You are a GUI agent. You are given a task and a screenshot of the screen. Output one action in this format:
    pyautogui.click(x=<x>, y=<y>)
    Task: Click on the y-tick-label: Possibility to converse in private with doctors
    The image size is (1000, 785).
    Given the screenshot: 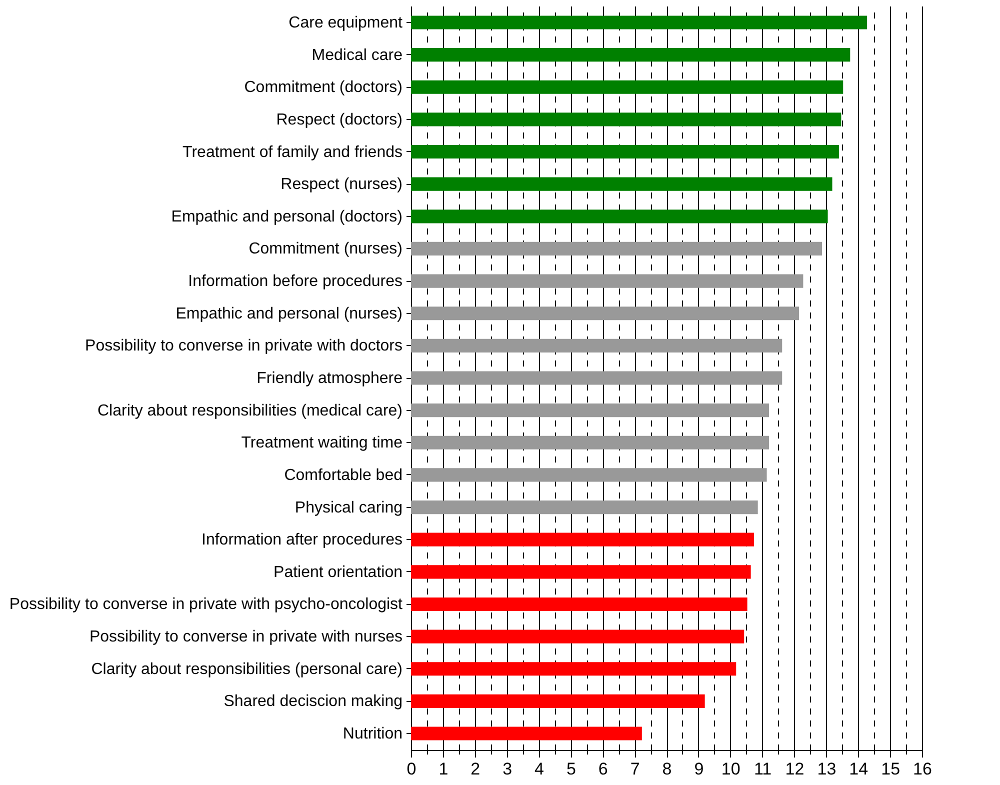 What is the action you would take?
    pyautogui.click(x=243, y=346)
    